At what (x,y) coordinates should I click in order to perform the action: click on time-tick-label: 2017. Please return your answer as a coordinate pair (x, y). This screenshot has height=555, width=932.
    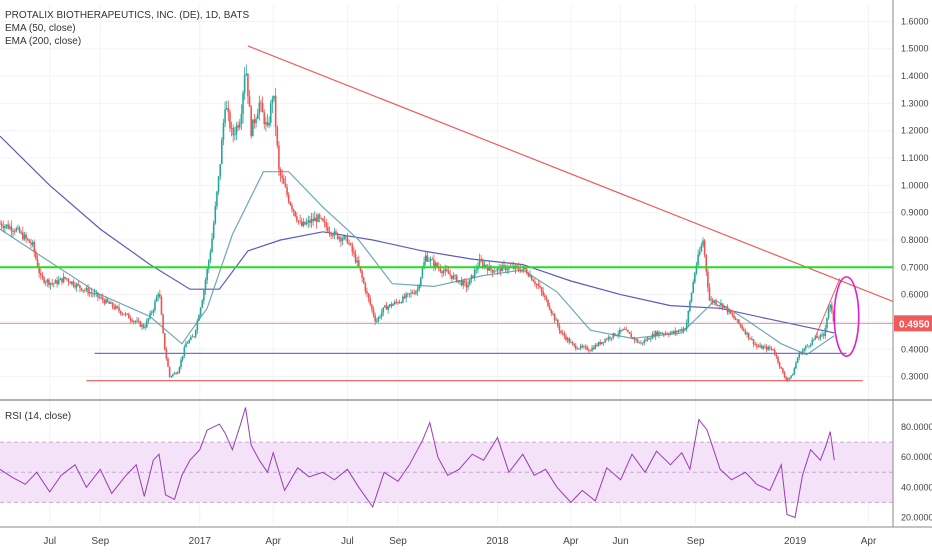
    Looking at the image, I should click on (200, 541).